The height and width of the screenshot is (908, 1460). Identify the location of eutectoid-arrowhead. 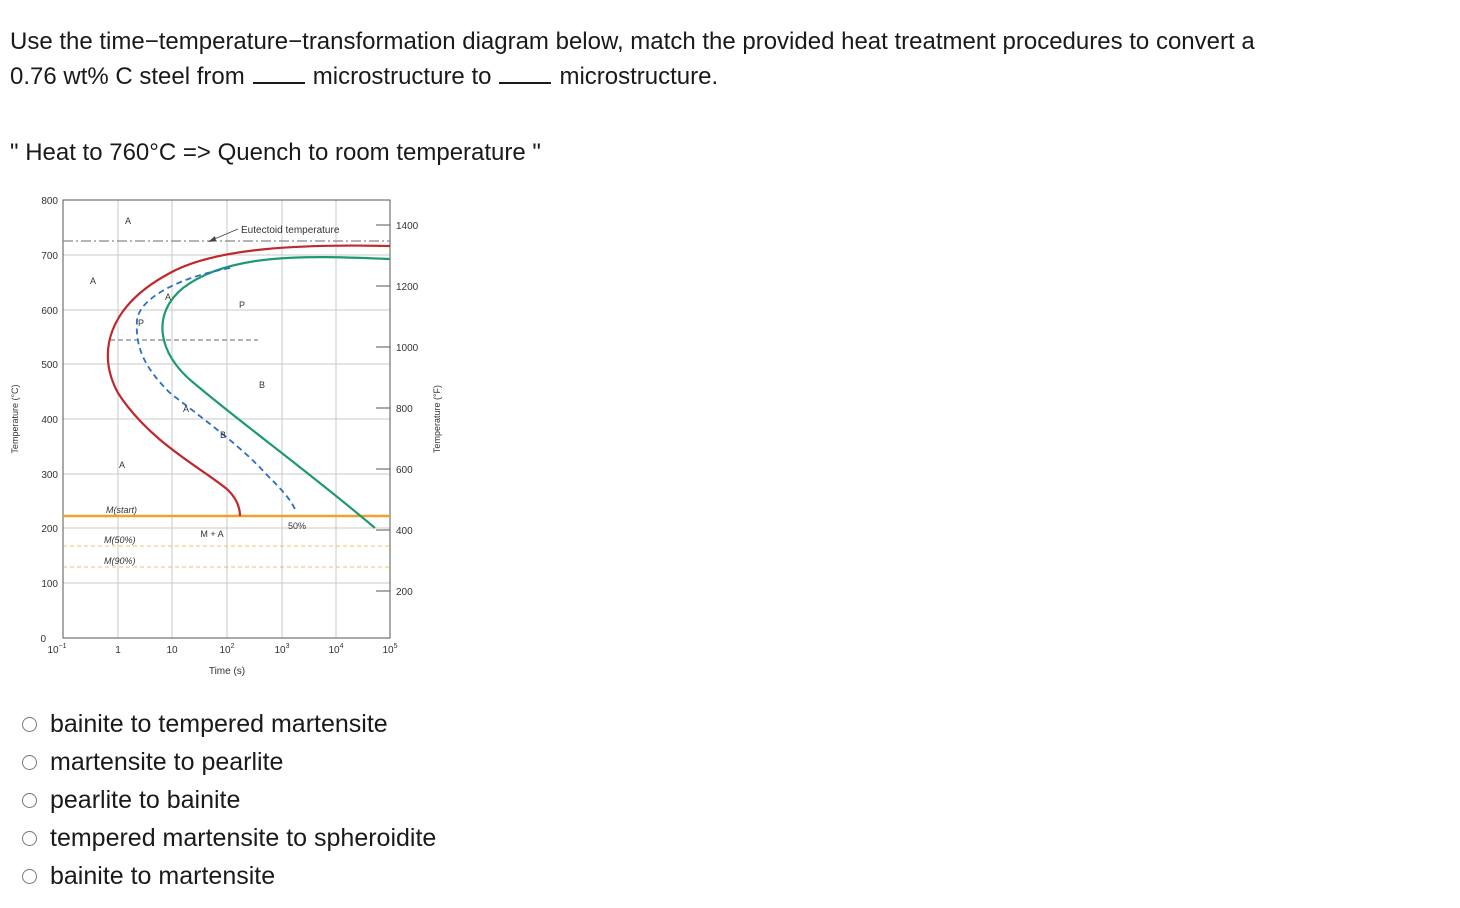
(212, 239).